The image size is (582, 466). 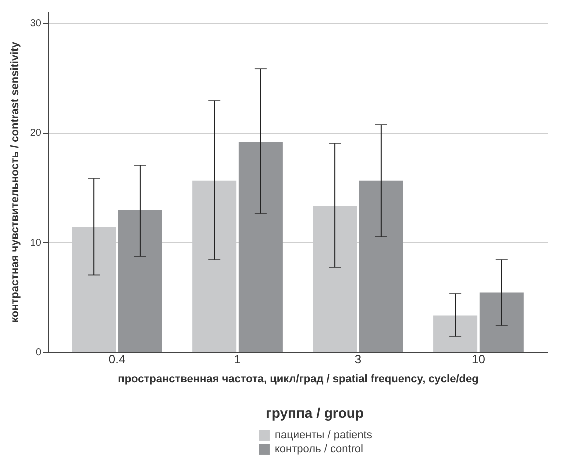 What do you see at coordinates (479, 359) in the screenshot?
I see `x-tick-label: 10` at bounding box center [479, 359].